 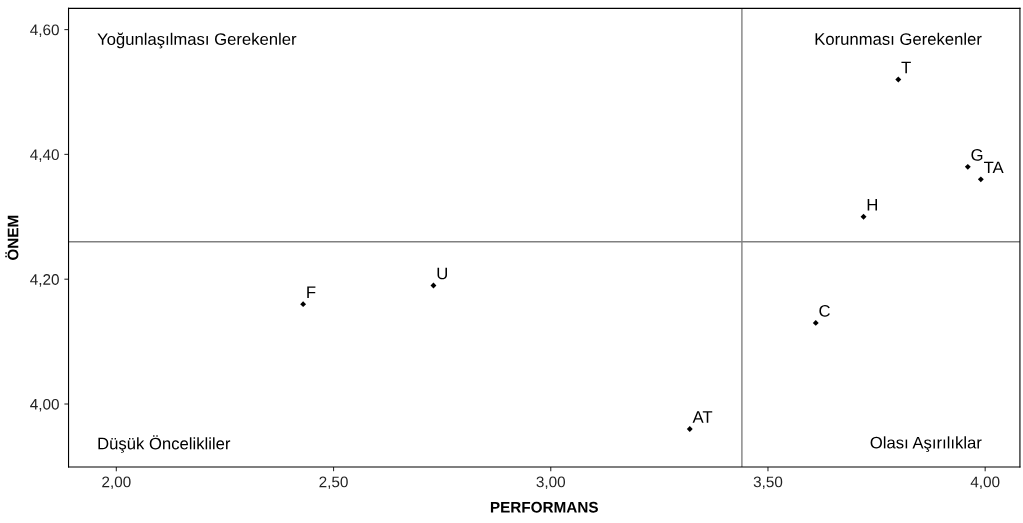 What do you see at coordinates (768, 483) in the screenshot?
I see `x-tick-label: 3,50` at bounding box center [768, 483].